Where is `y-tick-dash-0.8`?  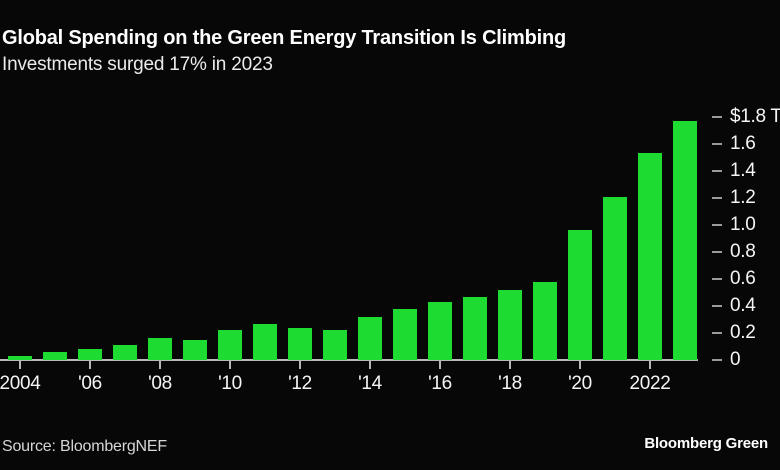
y-tick-dash-0.8 is located at coordinates (717, 252).